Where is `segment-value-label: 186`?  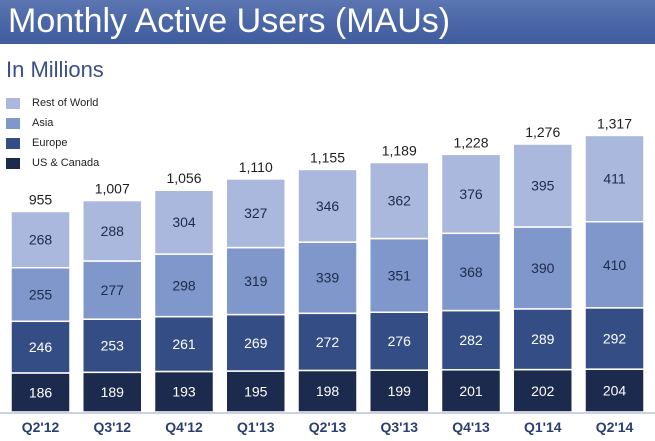 segment-value-label: 186 is located at coordinates (41, 392).